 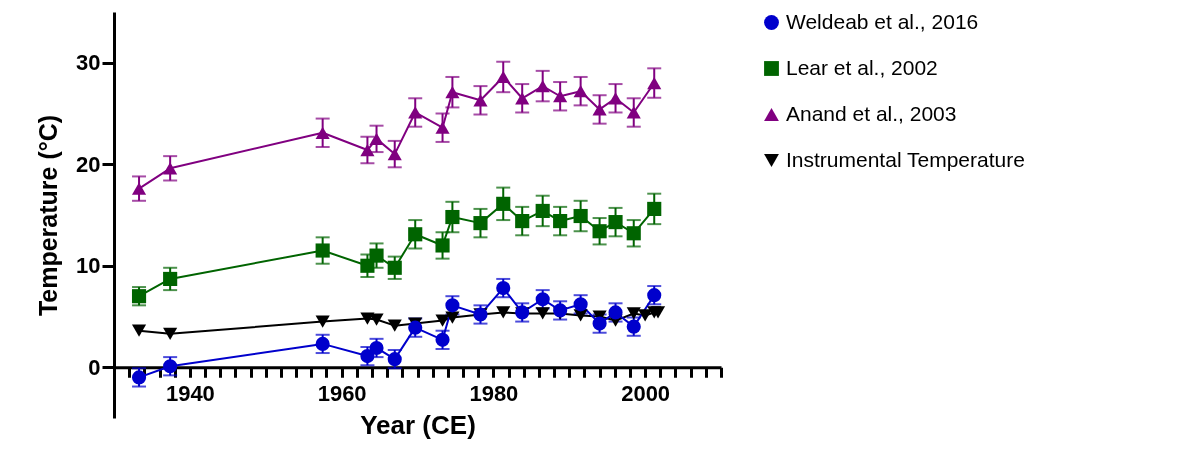 What do you see at coordinates (88, 63) in the screenshot?
I see `y-tick-label: 30` at bounding box center [88, 63].